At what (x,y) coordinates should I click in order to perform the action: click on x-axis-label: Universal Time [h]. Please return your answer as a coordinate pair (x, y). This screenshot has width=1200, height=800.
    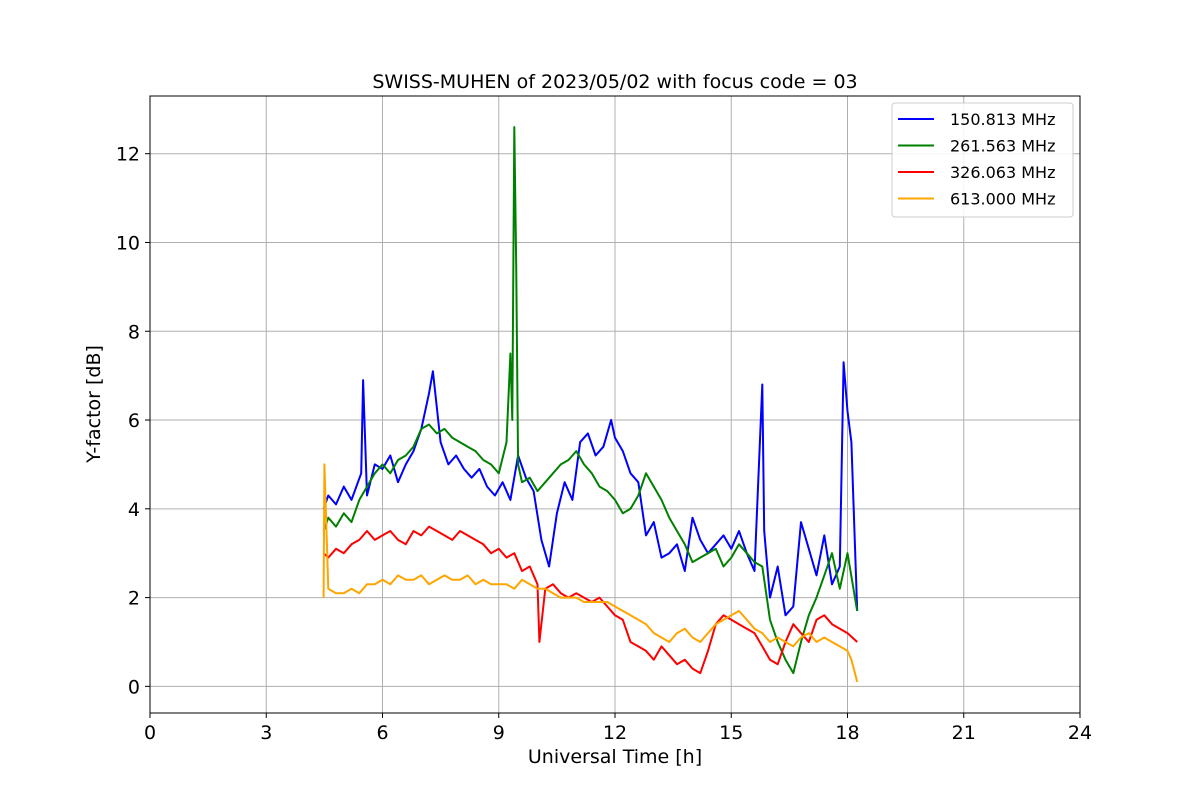
    Looking at the image, I should click on (615, 757).